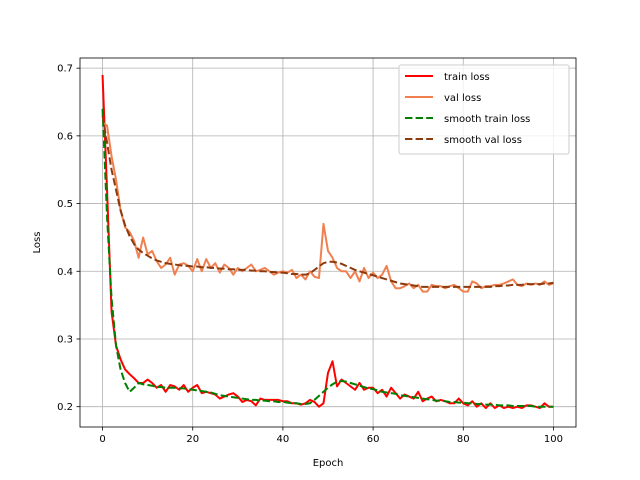 The image size is (640, 480). What do you see at coordinates (65, 69) in the screenshot?
I see `y-tick-label: 0.7` at bounding box center [65, 69].